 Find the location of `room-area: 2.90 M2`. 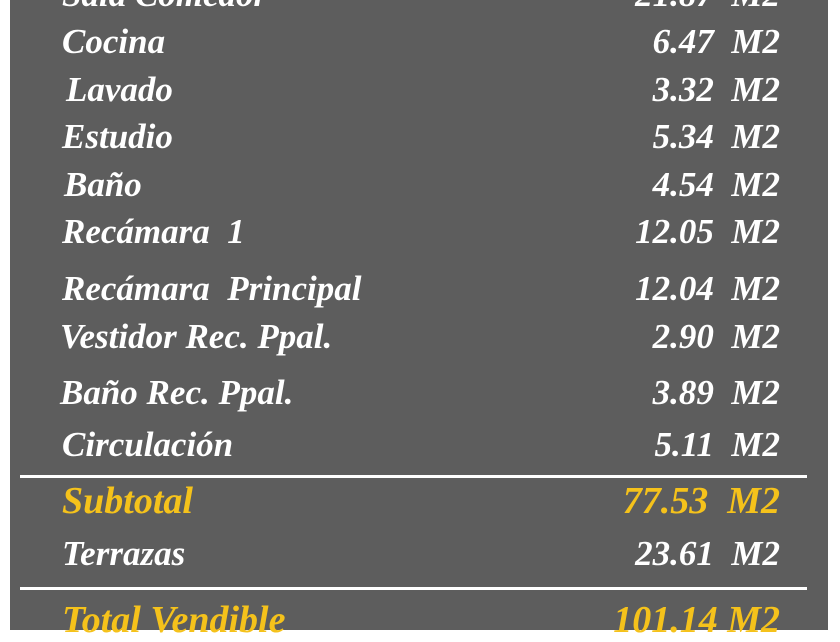

room-area: 2.90 M2 is located at coordinates (716, 336).